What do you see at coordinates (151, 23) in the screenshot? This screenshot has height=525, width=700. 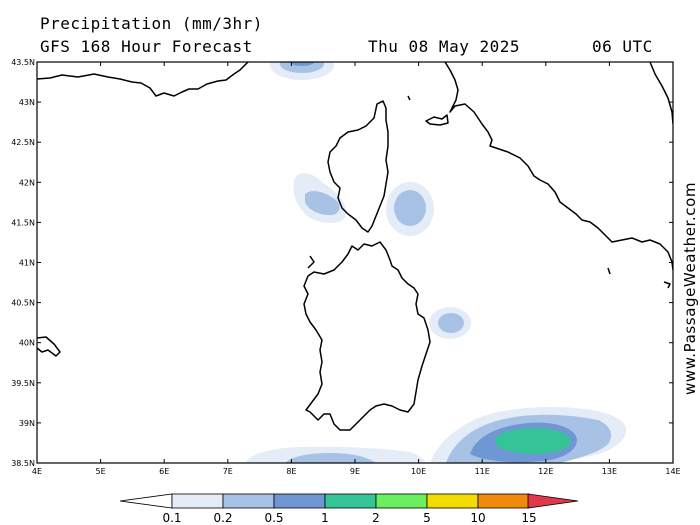 I see `chart-title: Precipitation (mm/3hr)` at bounding box center [151, 23].